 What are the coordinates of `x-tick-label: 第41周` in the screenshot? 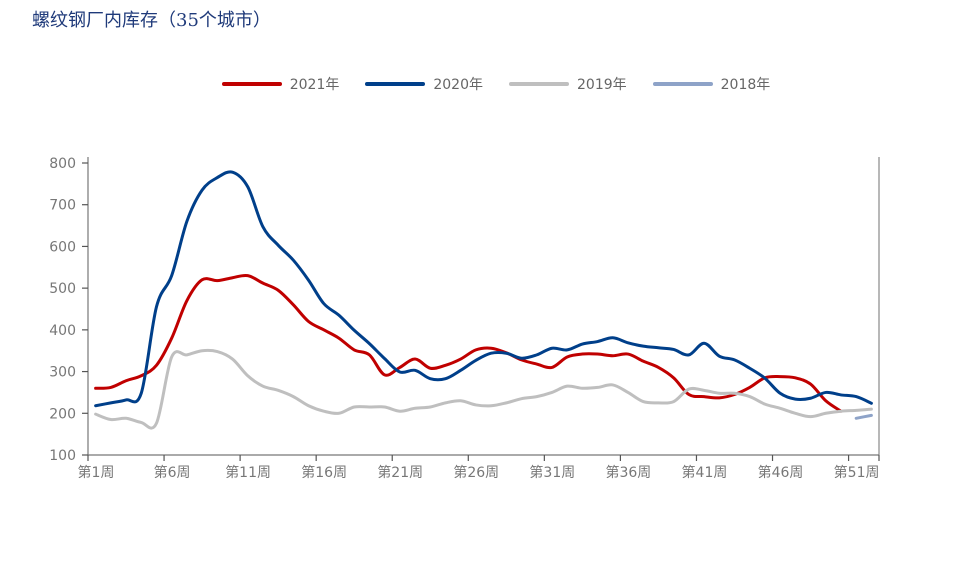 It's located at (705, 472).